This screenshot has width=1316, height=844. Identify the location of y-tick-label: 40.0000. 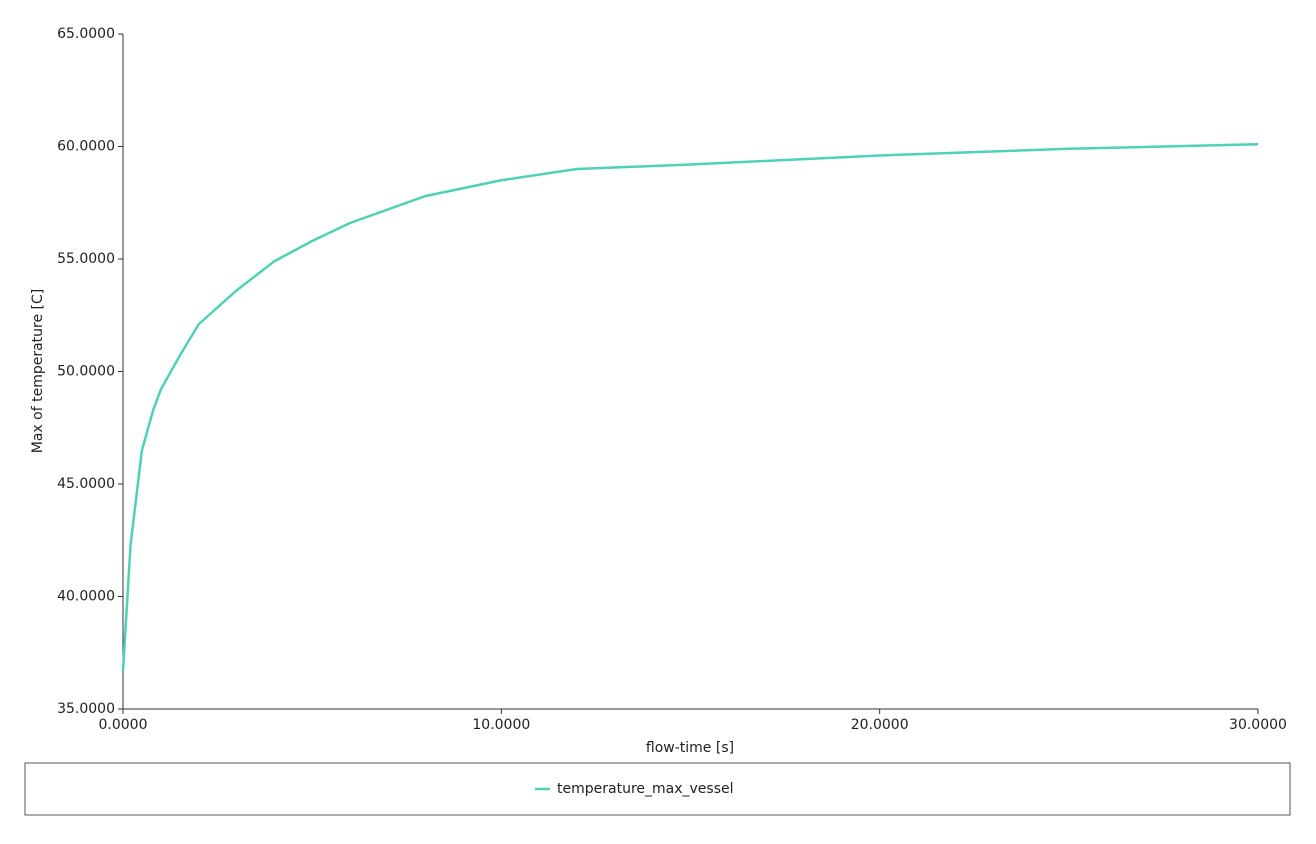
(86, 597).